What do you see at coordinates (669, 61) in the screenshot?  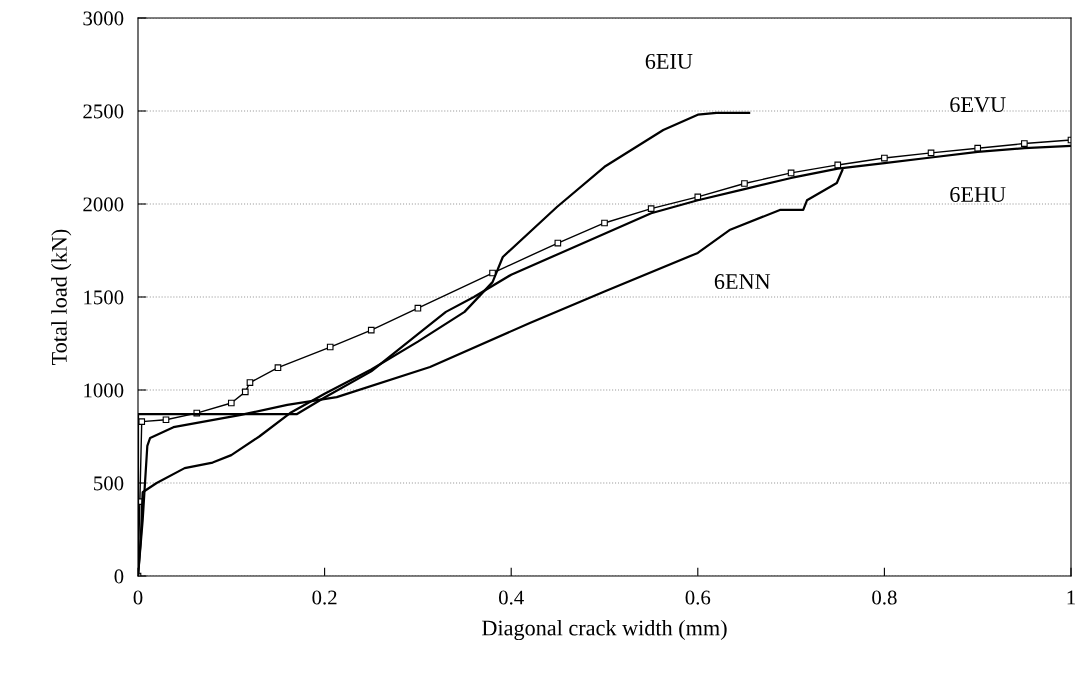 I see `text: 6EIU` at bounding box center [669, 61].